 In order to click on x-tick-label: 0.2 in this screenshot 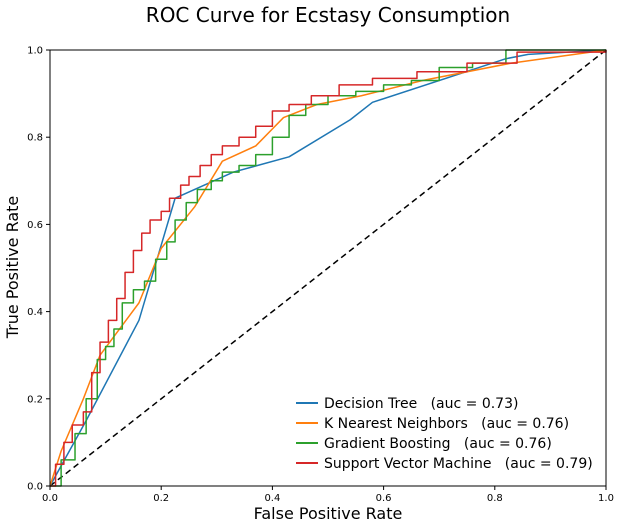, I will do `click(161, 498)`.